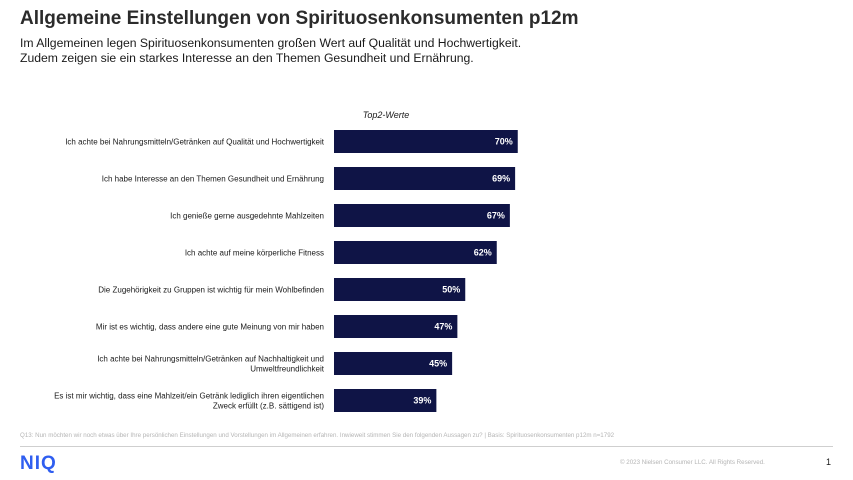  Describe the element at coordinates (829, 462) in the screenshot. I see `page-number: 1` at that location.